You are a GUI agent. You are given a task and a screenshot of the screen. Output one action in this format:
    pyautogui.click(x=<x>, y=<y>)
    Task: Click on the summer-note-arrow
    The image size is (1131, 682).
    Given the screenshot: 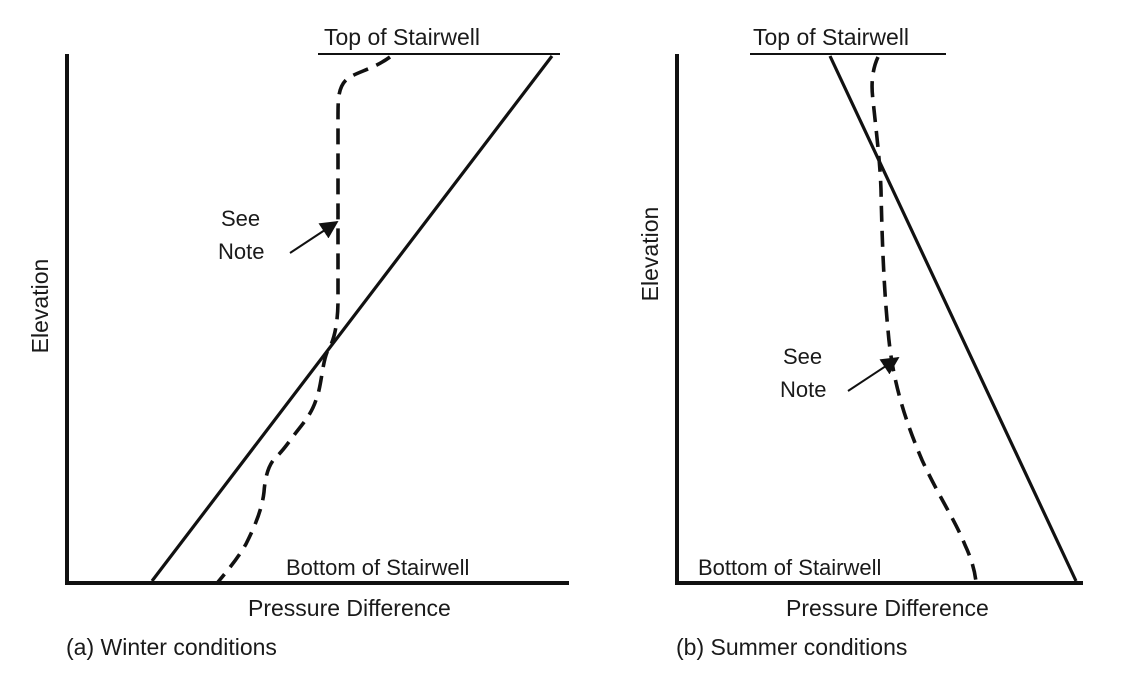 What is the action you would take?
    pyautogui.click(x=873, y=374)
    